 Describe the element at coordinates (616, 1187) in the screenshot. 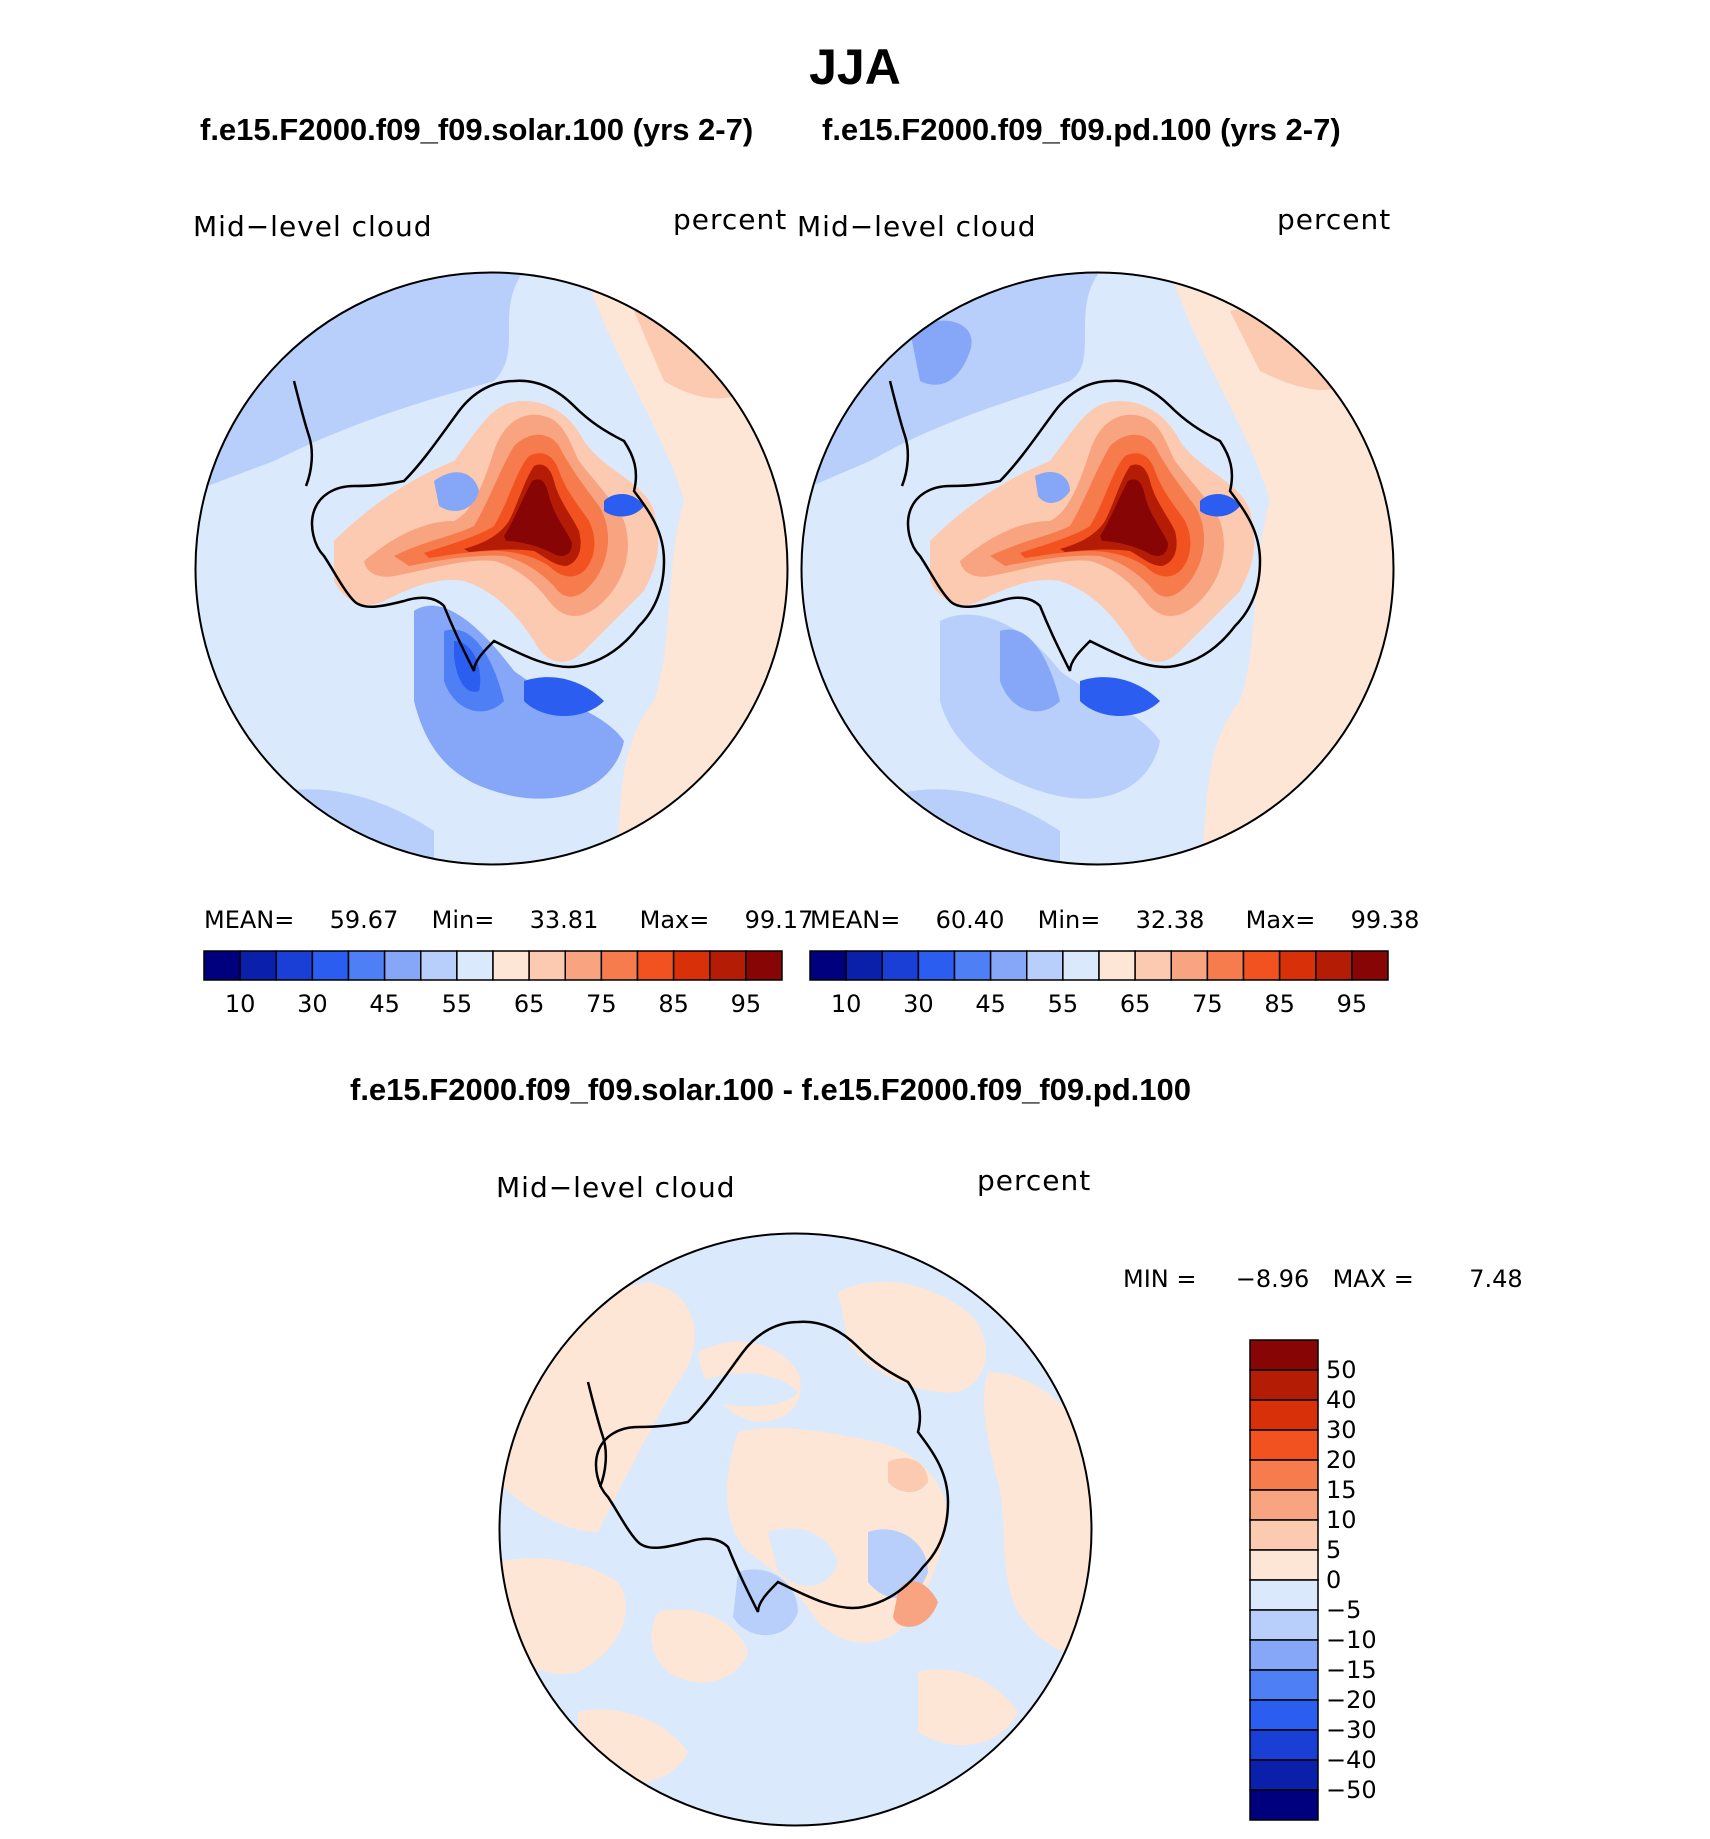

I see `diff-variable-label: Mid−level cloud` at that location.